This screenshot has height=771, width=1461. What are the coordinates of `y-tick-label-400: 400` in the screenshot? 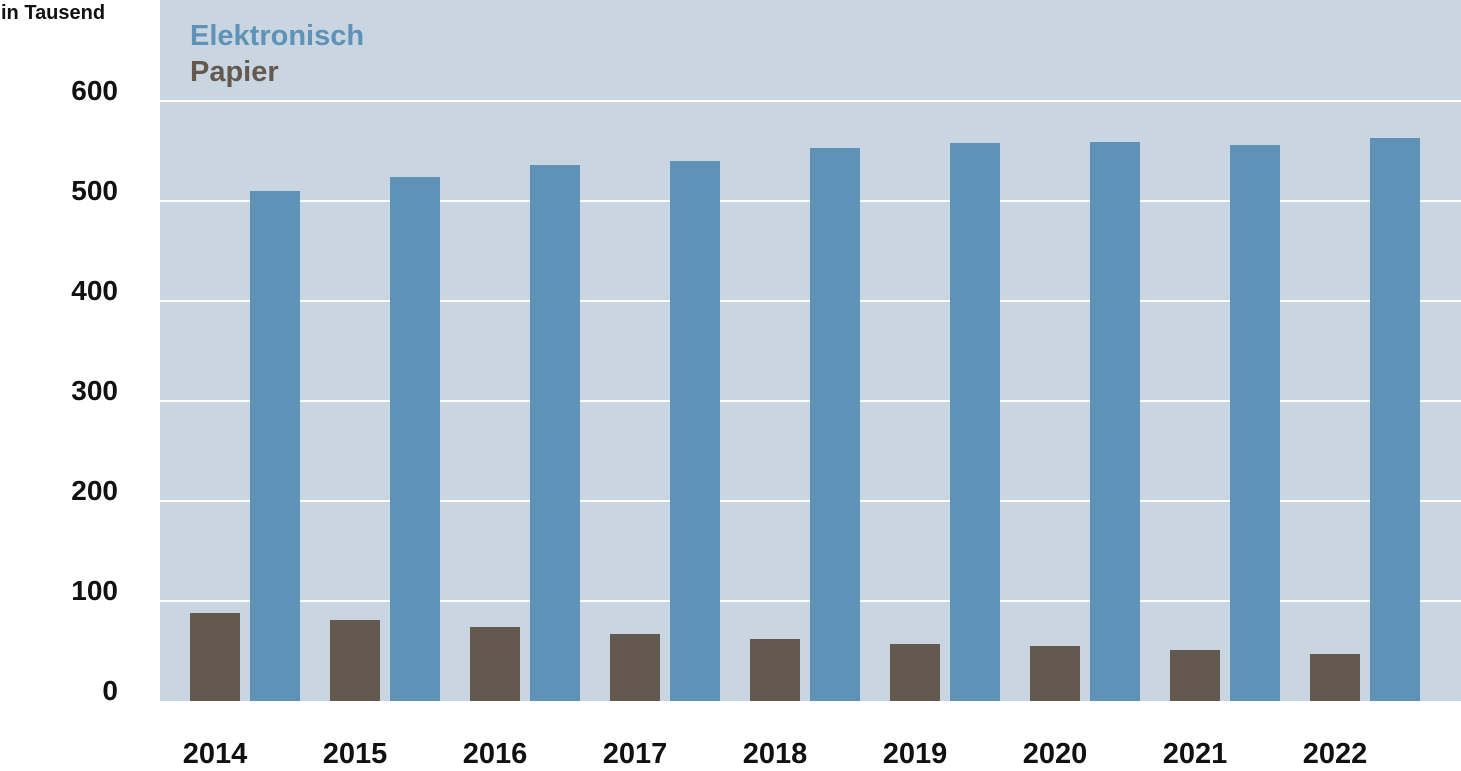 It's located at (94, 290).